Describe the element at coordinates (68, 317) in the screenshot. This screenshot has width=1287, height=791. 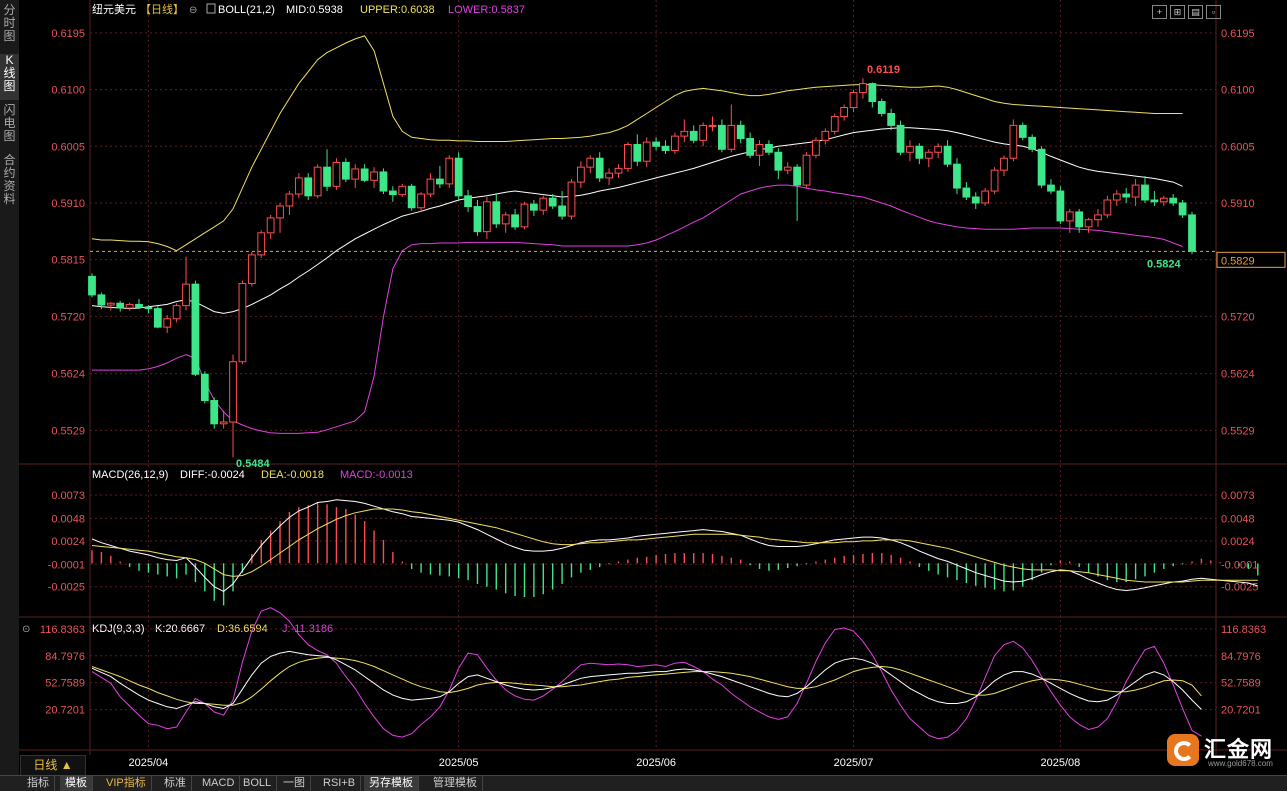
I see `price-tick-left: 0.5720` at that location.